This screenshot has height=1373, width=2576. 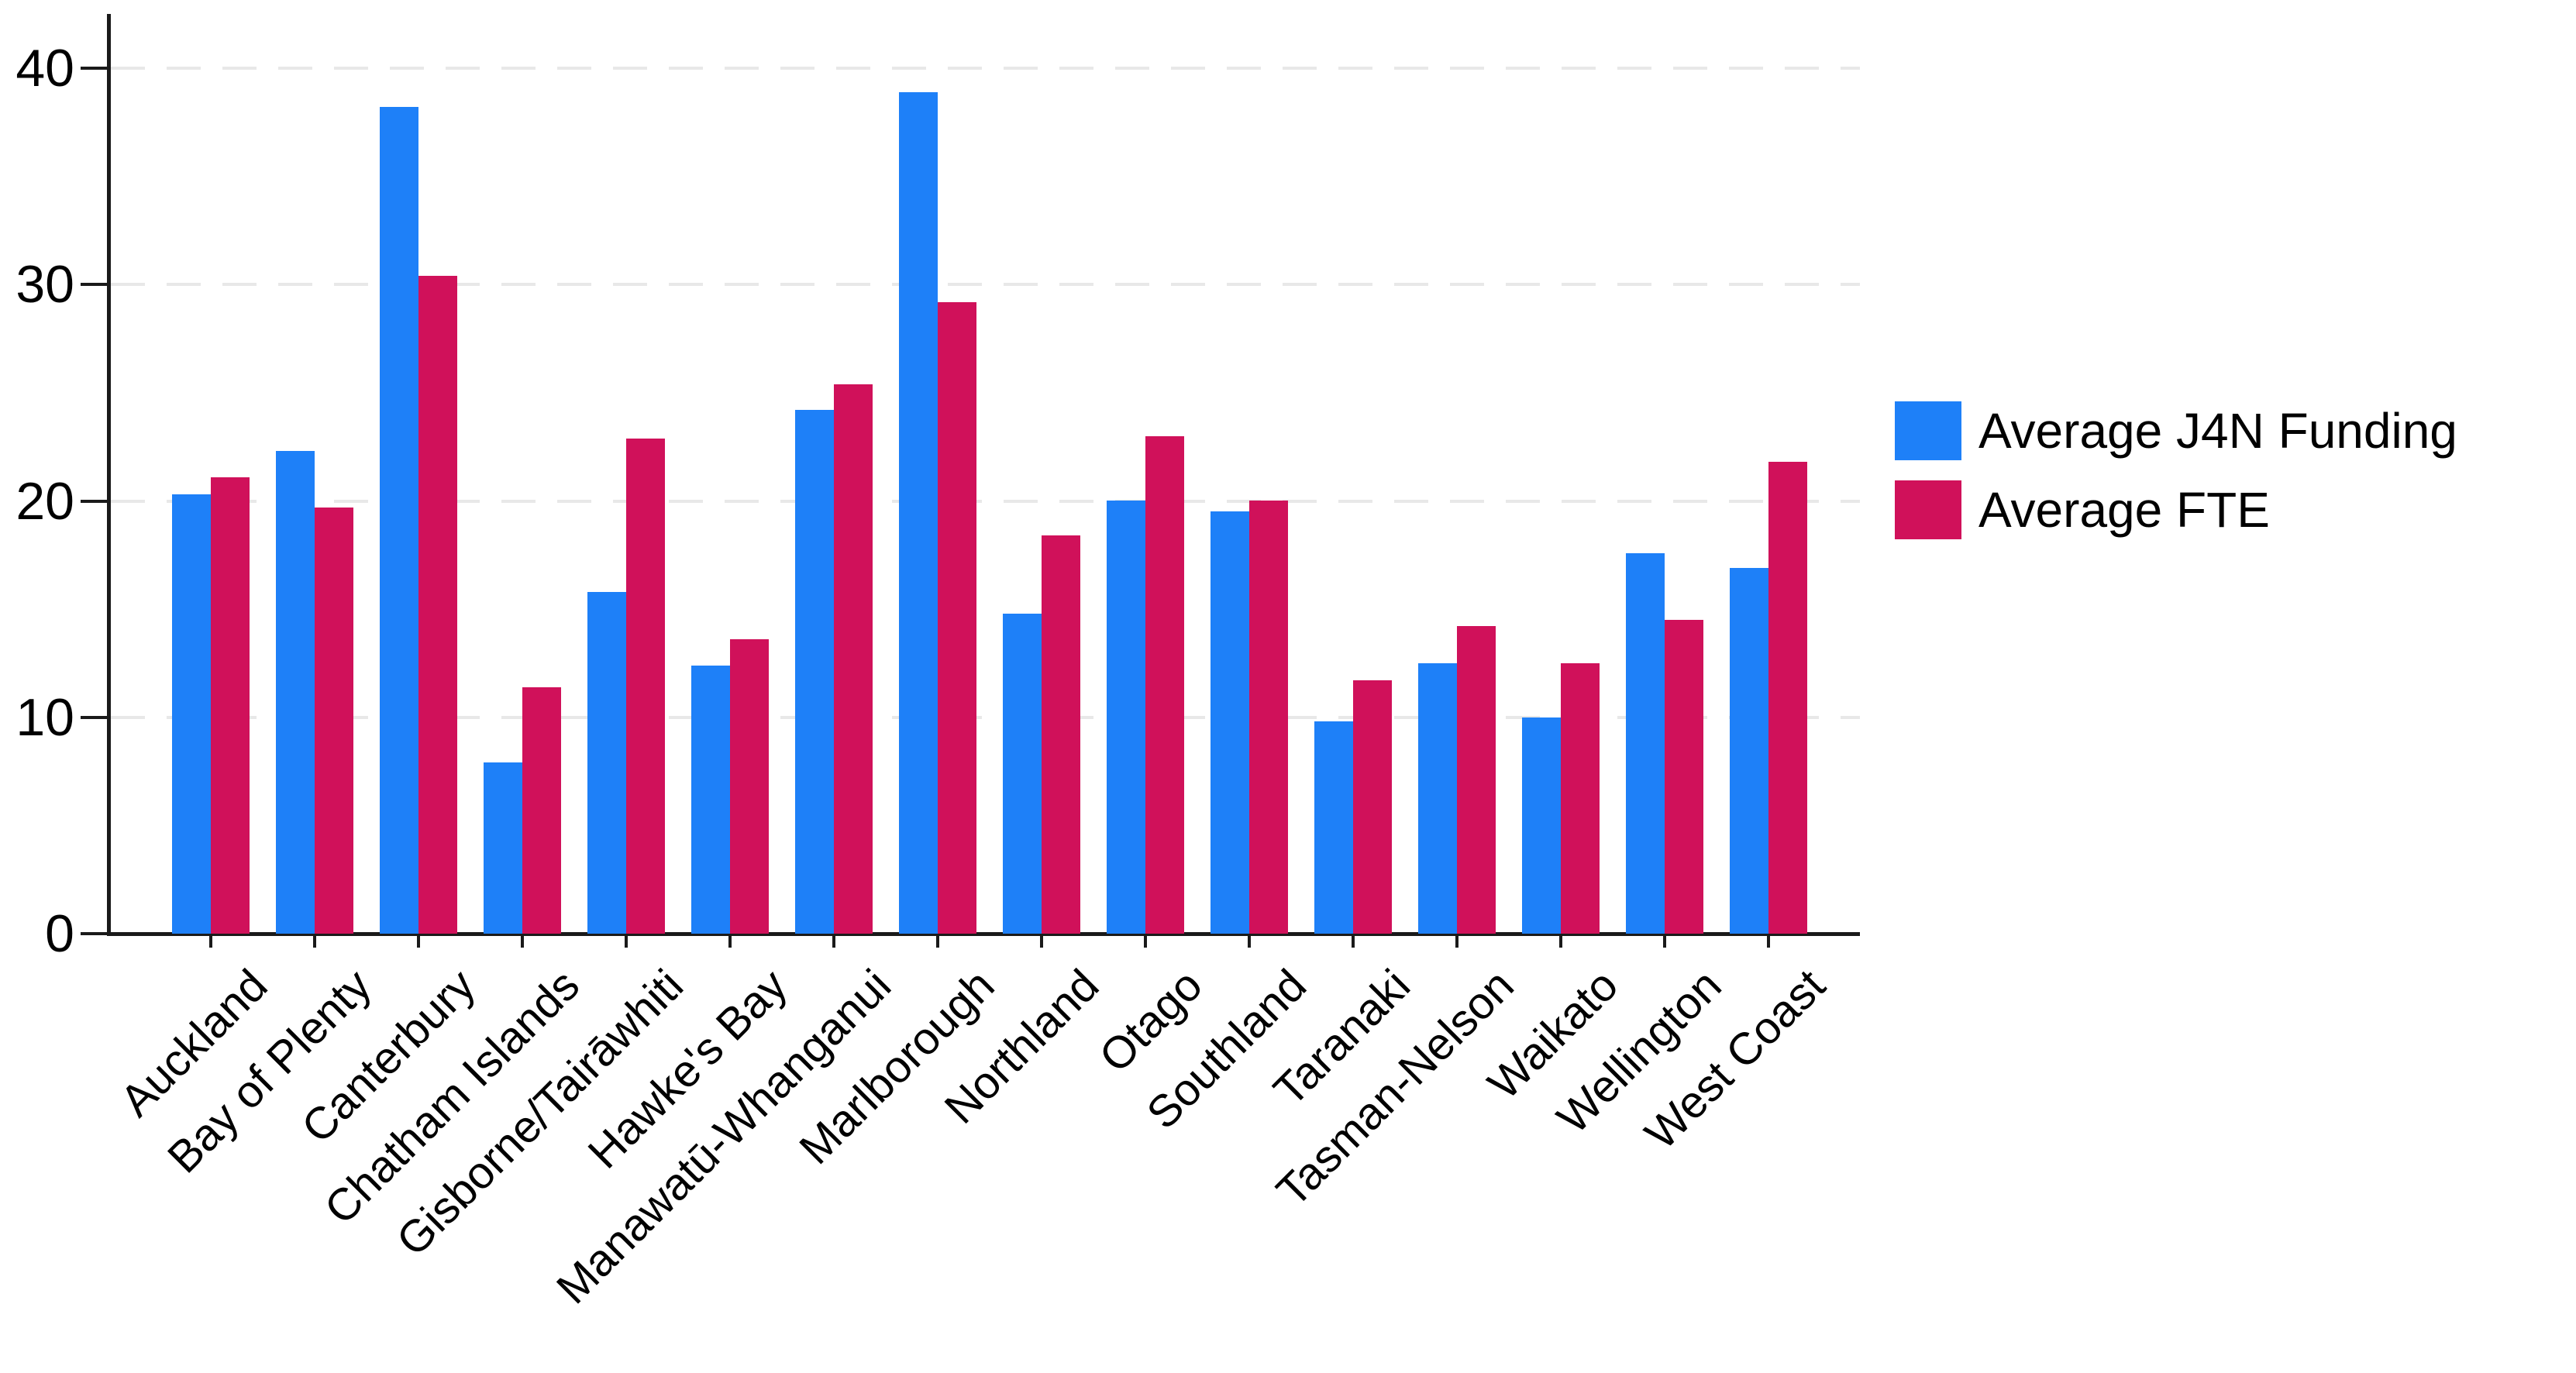 I want to click on x-axis-line, so click(x=983, y=934).